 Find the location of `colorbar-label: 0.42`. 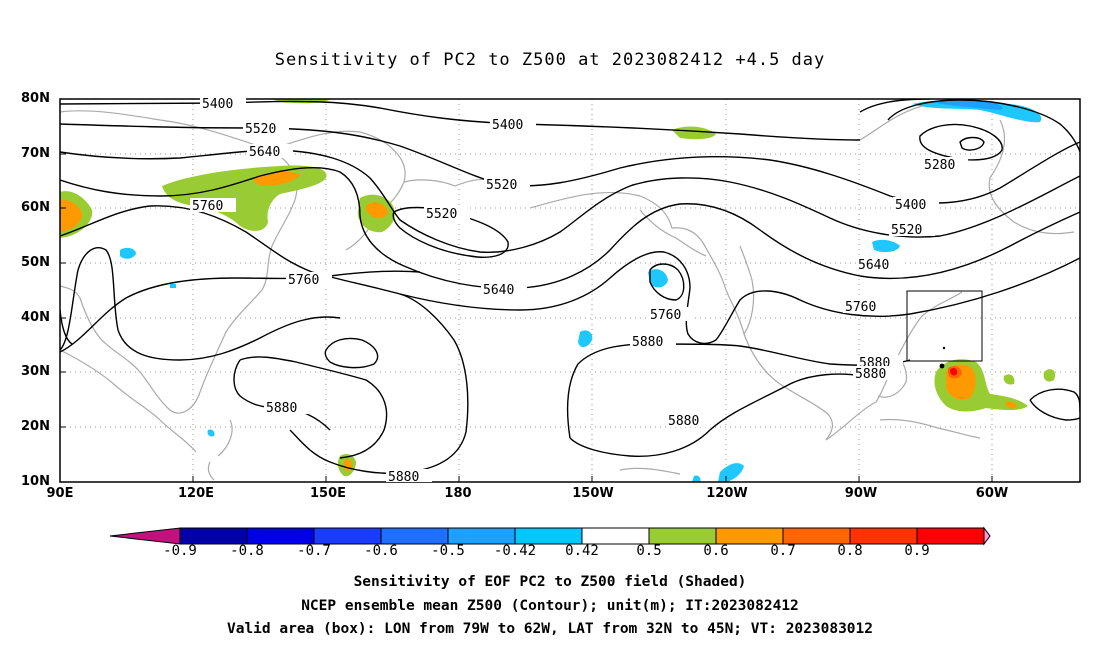

colorbar-label: 0.42 is located at coordinates (582, 551).